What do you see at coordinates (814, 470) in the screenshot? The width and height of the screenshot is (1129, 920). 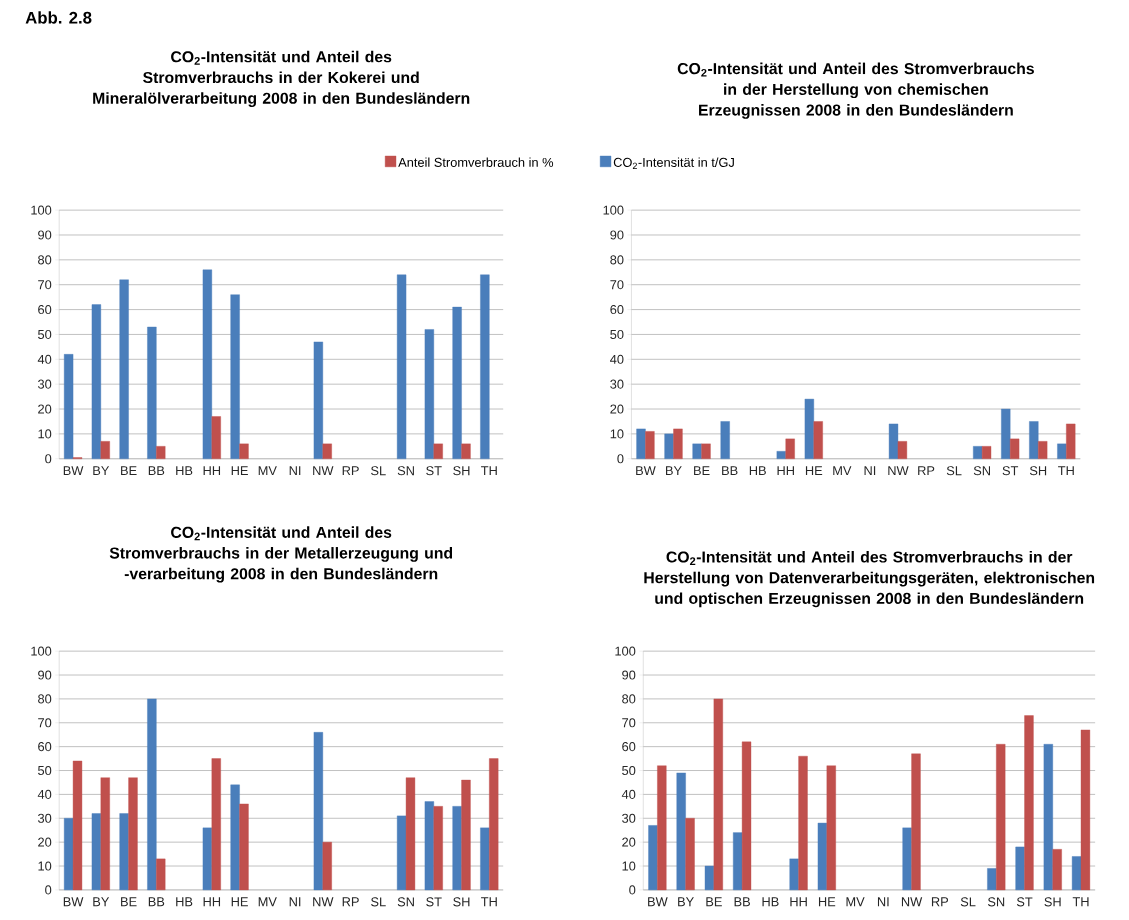 I see `x-tick-label: HE` at bounding box center [814, 470].